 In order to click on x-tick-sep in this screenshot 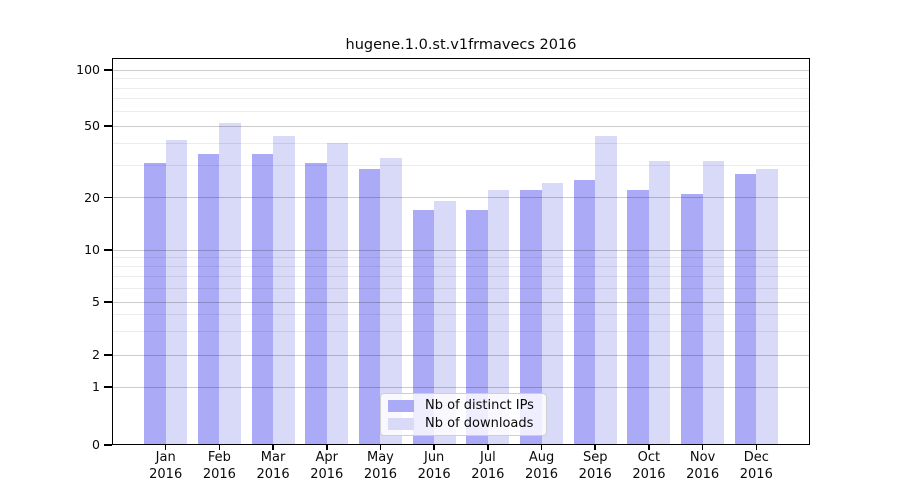, I will do `click(595, 447)`.